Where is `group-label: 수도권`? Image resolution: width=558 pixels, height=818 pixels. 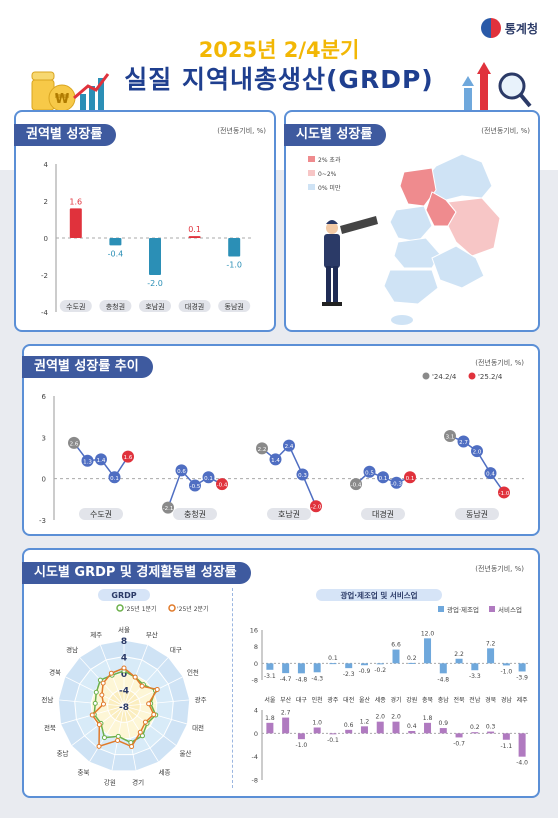
group-label: 수도권 is located at coordinates (101, 514).